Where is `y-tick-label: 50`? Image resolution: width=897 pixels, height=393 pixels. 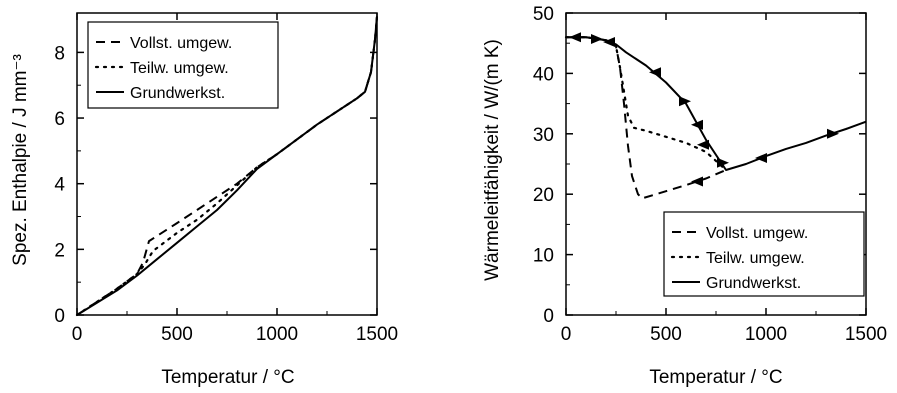 y-tick-label: 50 is located at coordinates (543, 14).